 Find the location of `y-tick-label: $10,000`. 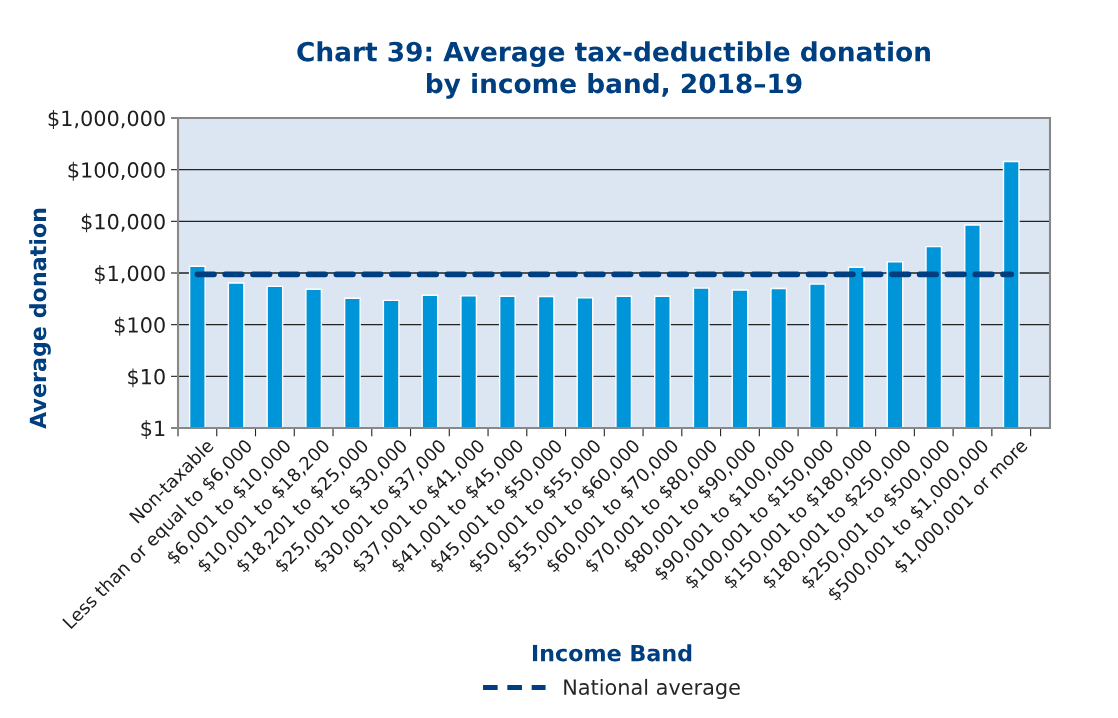

y-tick-label: $10,000 is located at coordinates (123, 223).